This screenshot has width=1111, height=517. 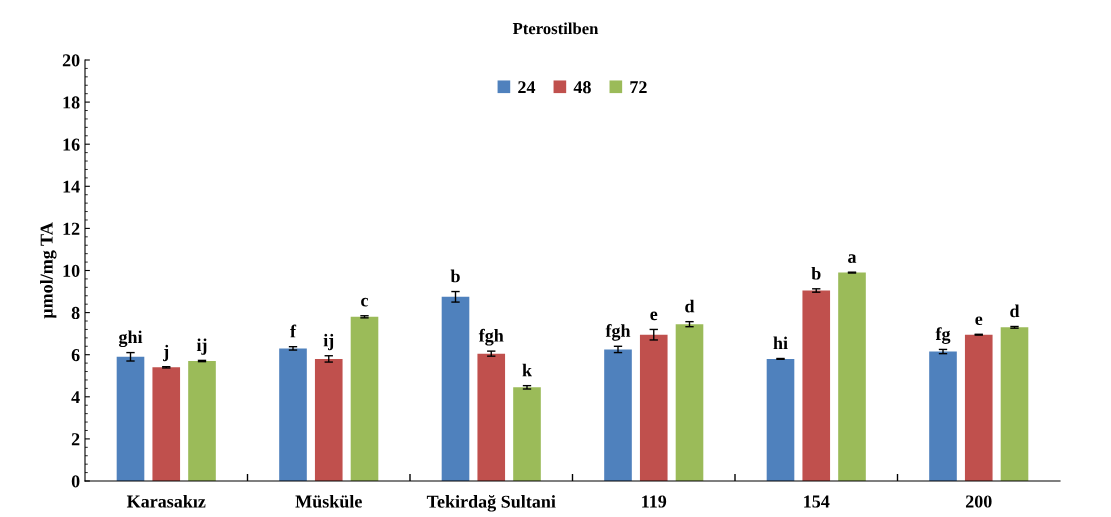 I want to click on y-tick-label: 10, so click(x=71, y=270).